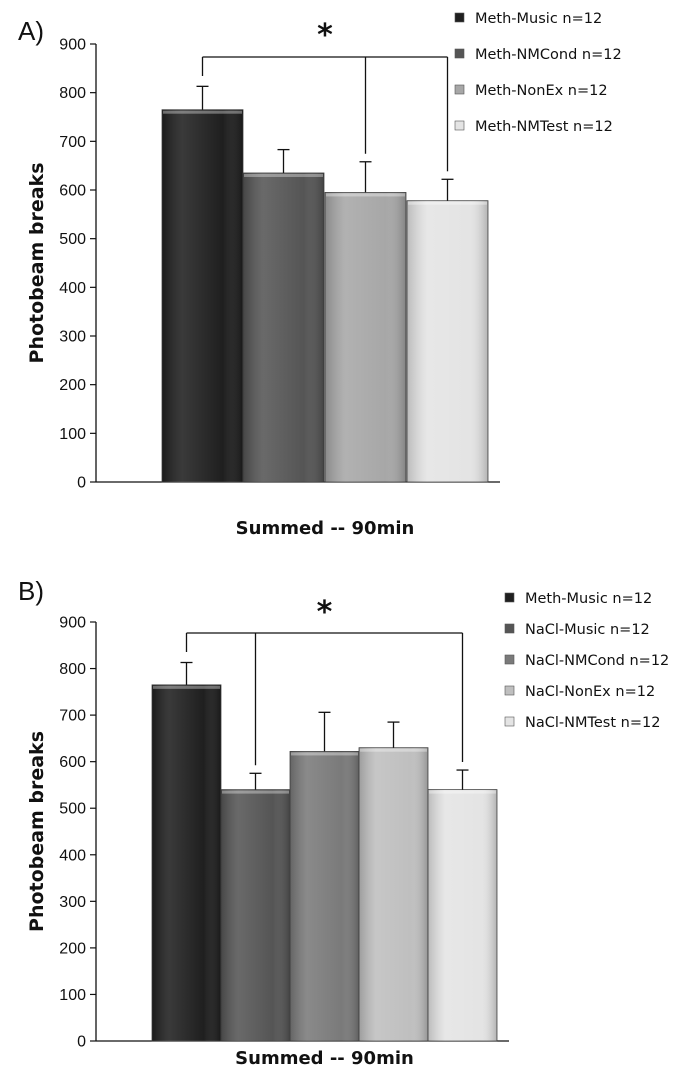  I want to click on legend-label: Meth-NMTest n=12, so click(544, 127).